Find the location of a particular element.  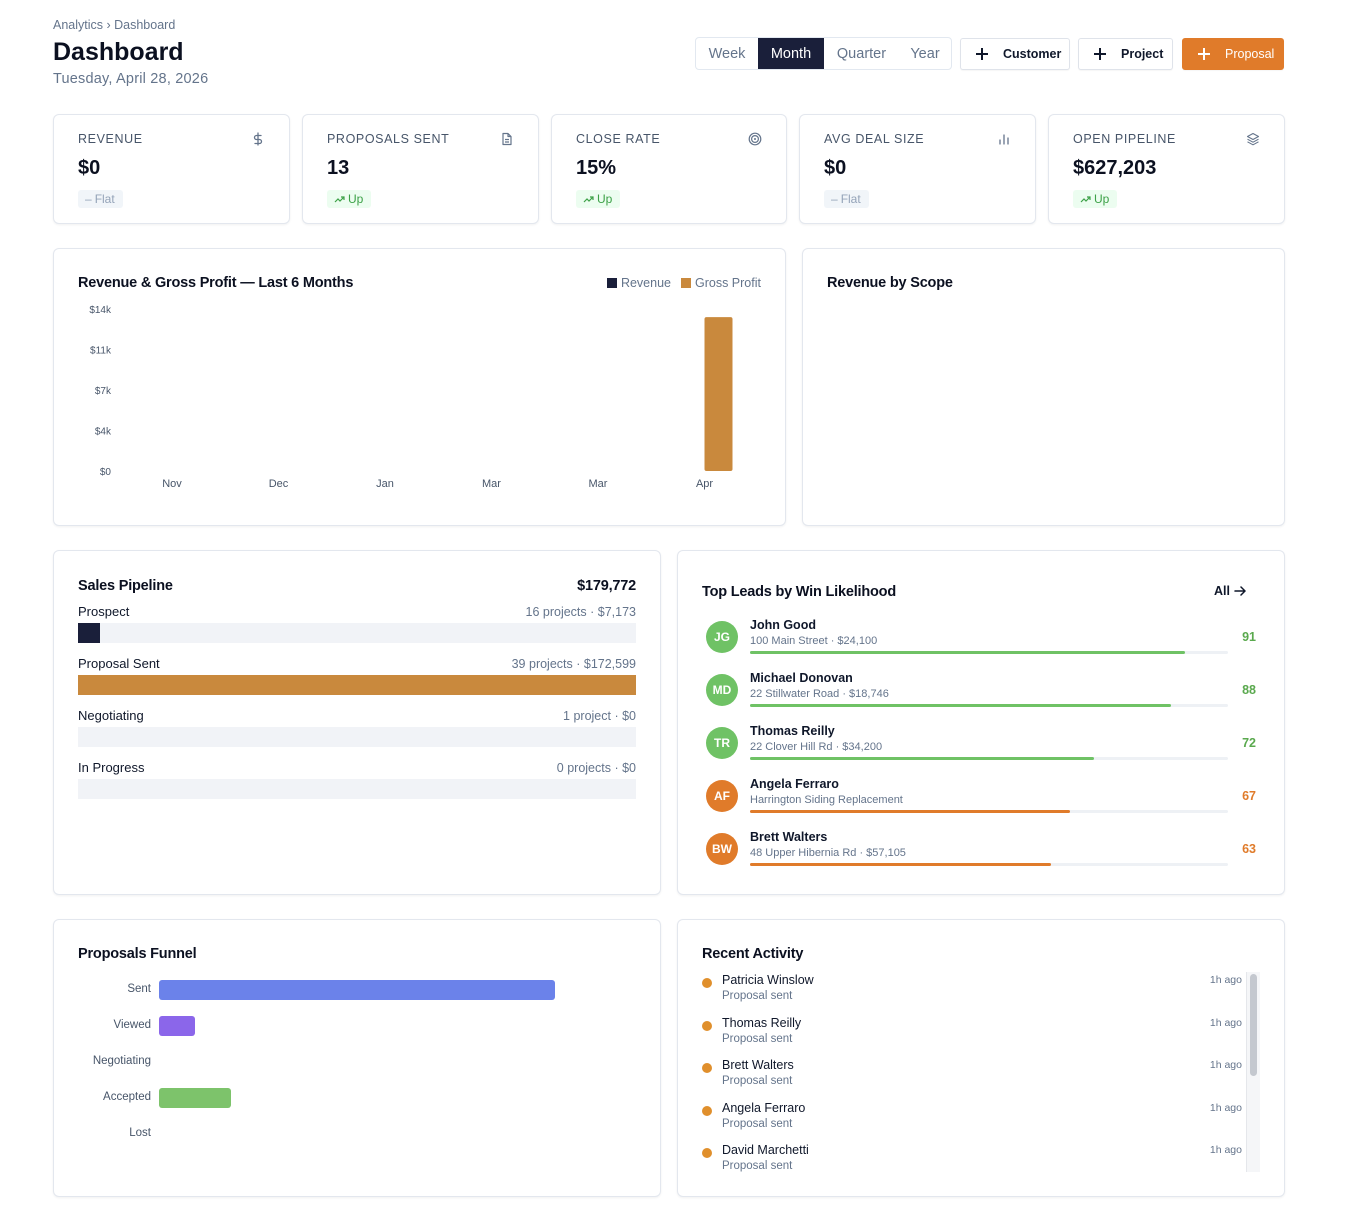

activity-item: Patricia Winslow Proposal sent 1h ago is located at coordinates (972, 991).